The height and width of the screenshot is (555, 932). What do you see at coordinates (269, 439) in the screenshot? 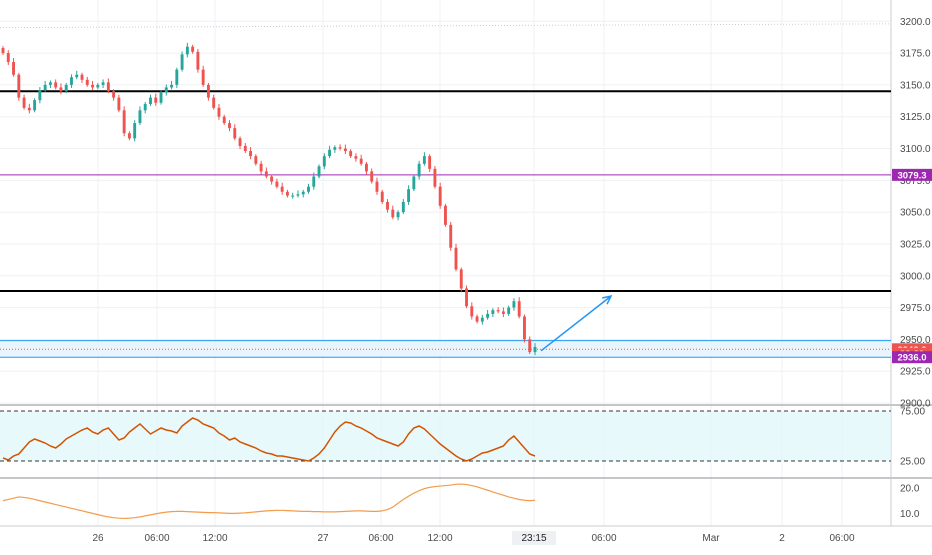
I see `oscillator-line` at bounding box center [269, 439].